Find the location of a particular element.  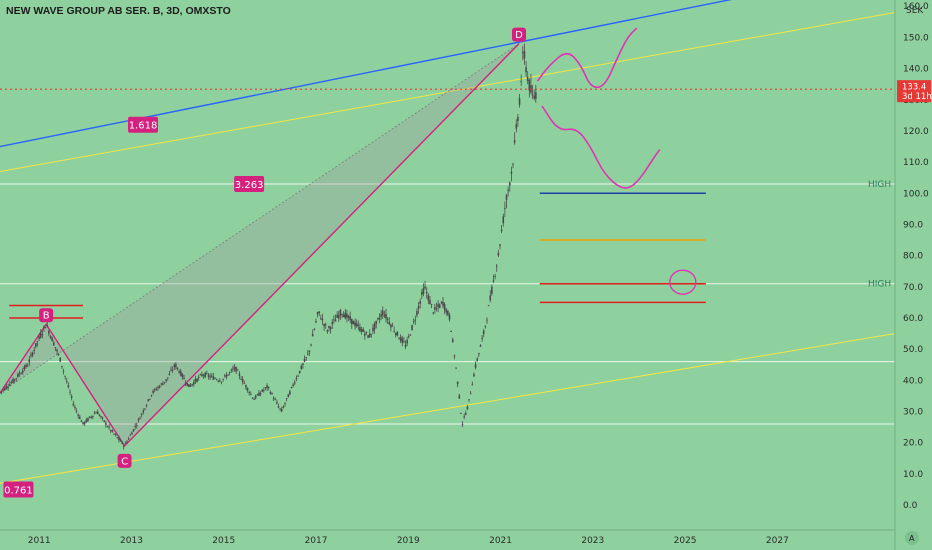

price-tick-label: 110.0 is located at coordinates (916, 163).